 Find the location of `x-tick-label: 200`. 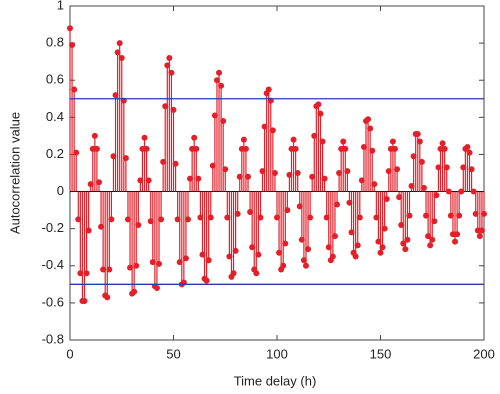

x-tick-label: 200 is located at coordinates (484, 353).